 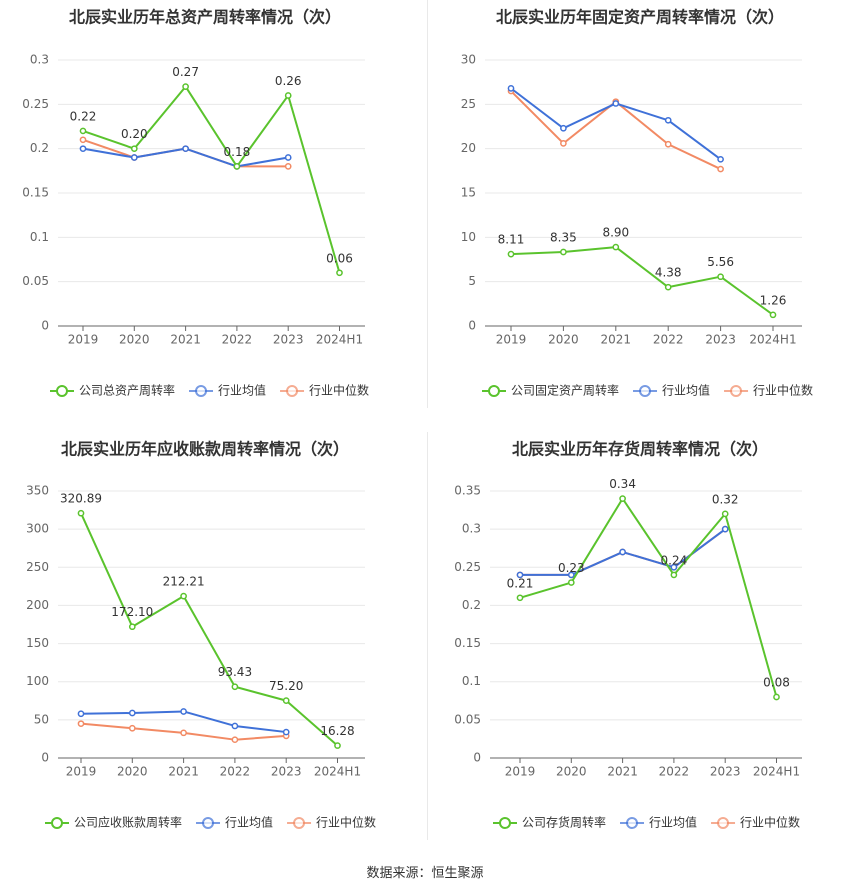 What do you see at coordinates (427, 204) in the screenshot?
I see `vertical-divider-top` at bounding box center [427, 204].